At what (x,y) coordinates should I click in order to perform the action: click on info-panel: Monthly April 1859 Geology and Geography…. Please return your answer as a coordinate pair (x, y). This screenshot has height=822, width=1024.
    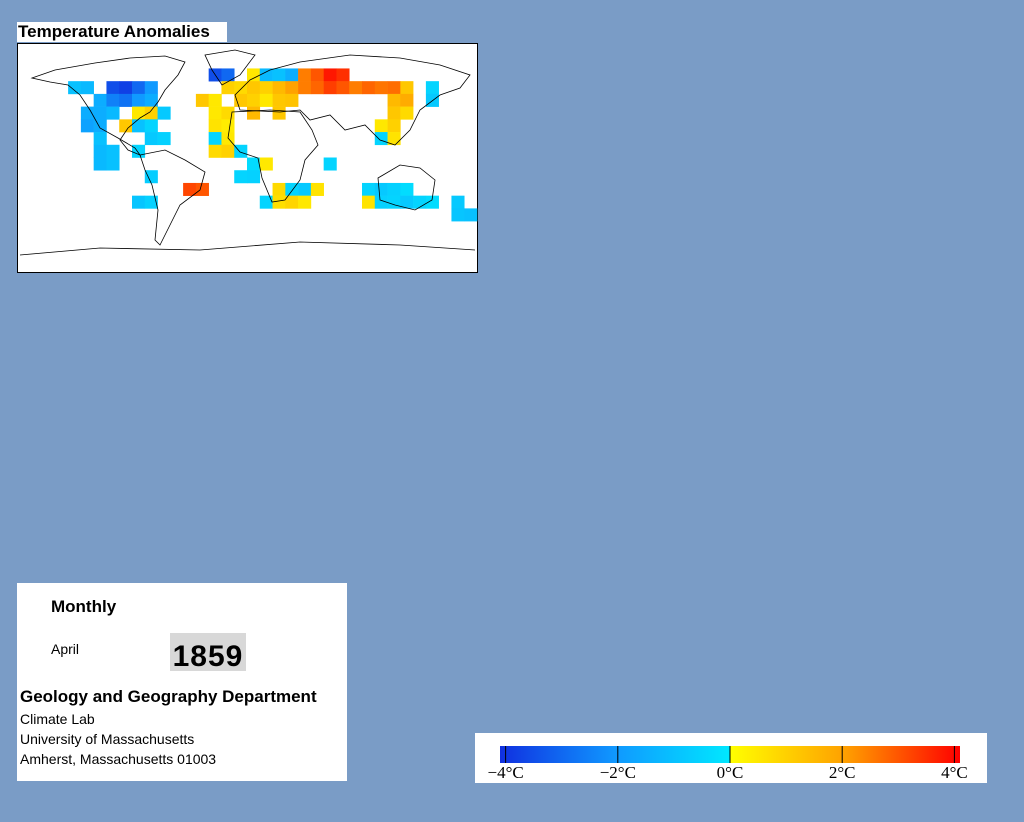
    Looking at the image, I should click on (182, 682).